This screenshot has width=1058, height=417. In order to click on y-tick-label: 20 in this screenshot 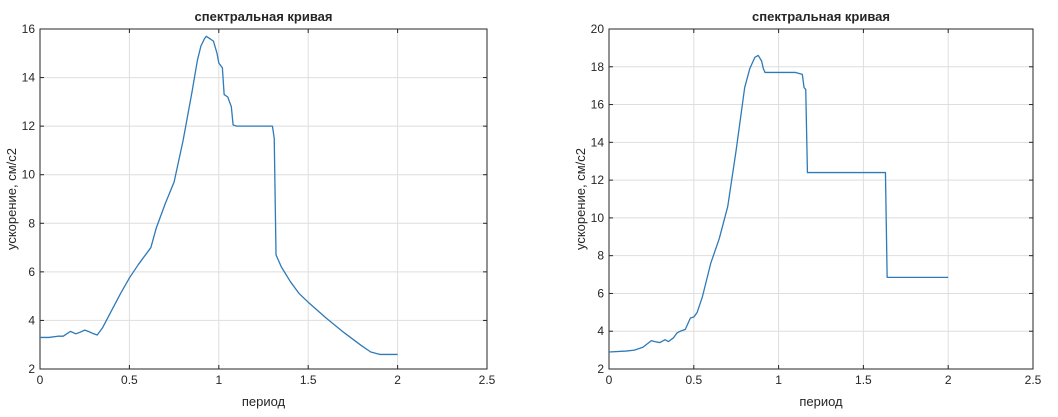, I will do `click(598, 29)`.